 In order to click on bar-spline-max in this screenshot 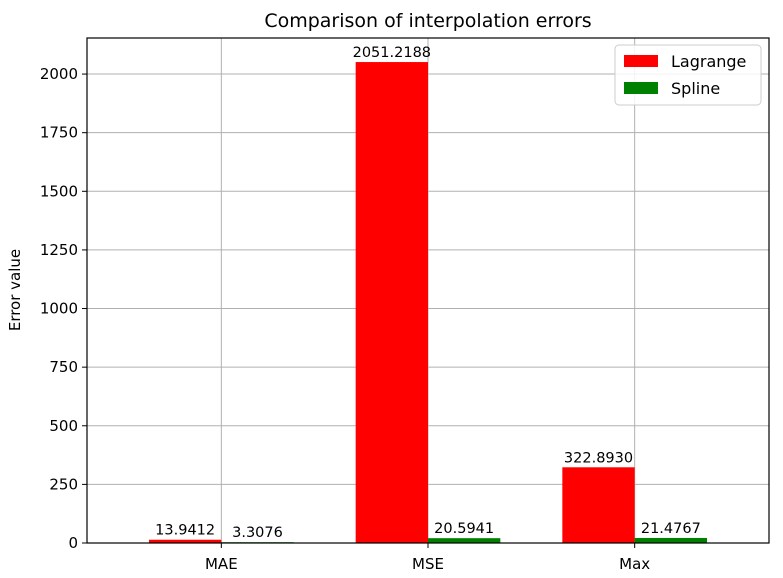, I will do `click(670, 540)`.